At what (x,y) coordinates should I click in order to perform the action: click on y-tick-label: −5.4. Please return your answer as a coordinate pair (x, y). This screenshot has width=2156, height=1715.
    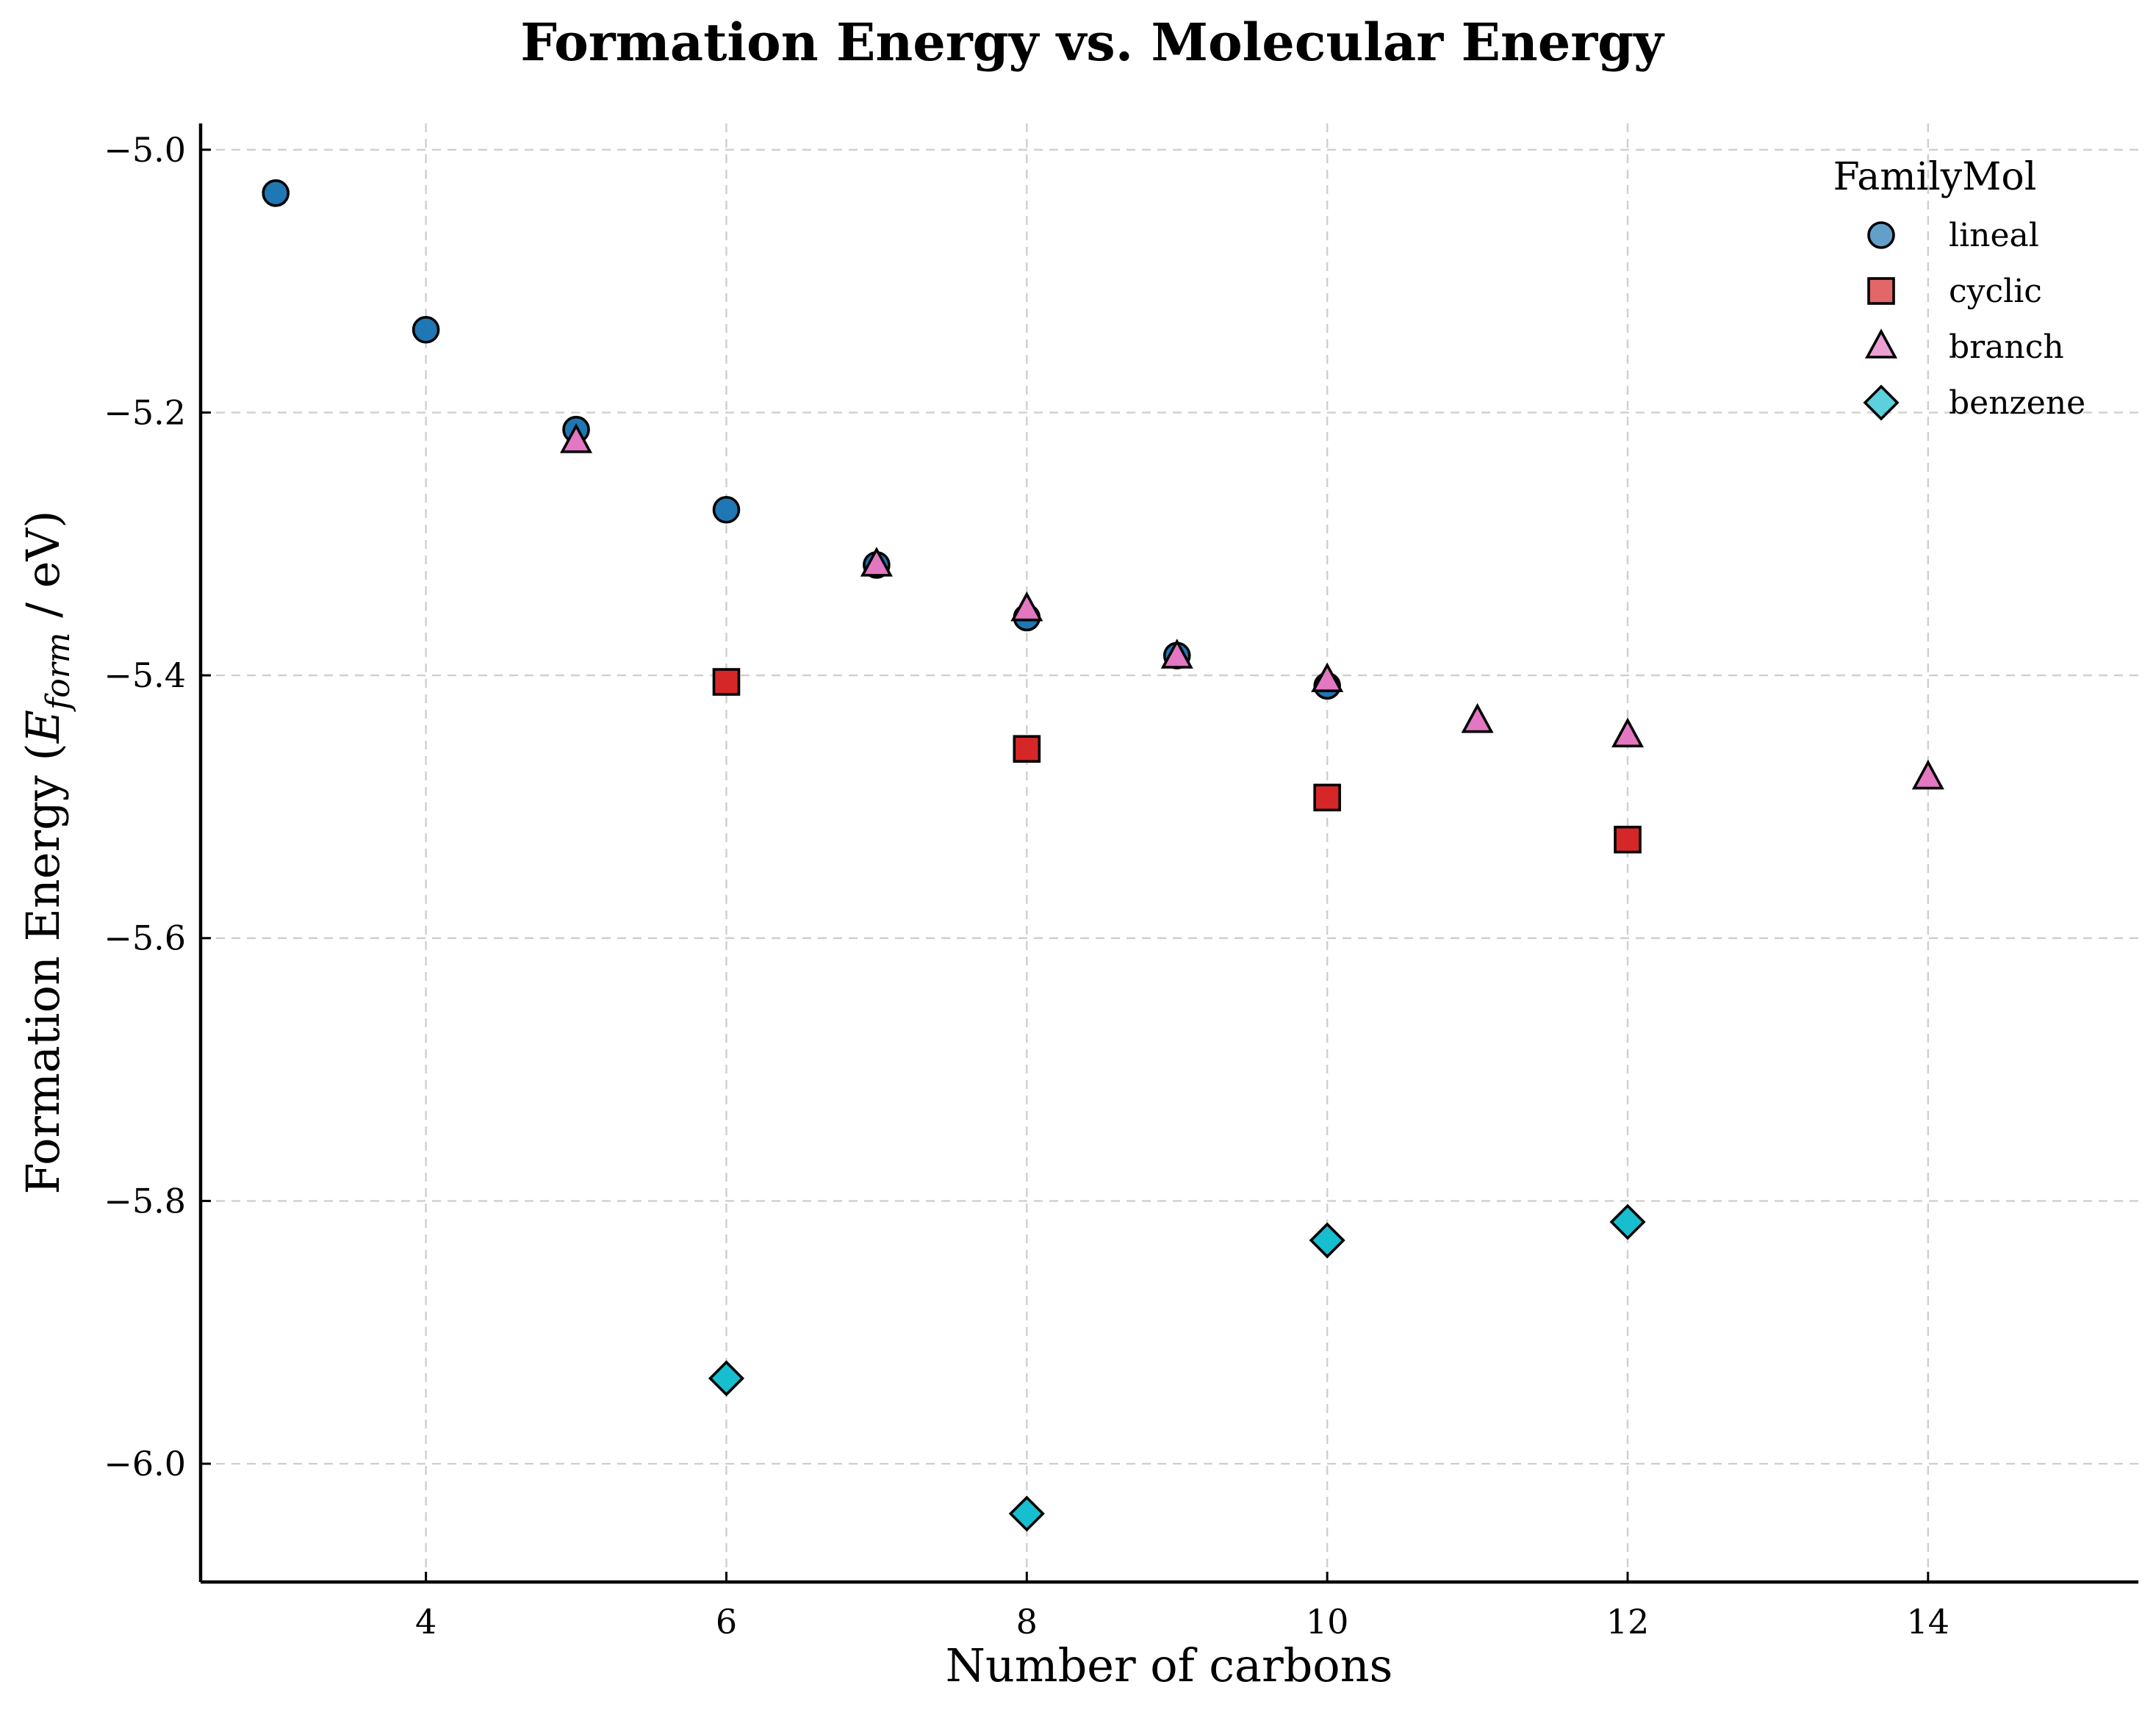
    Looking at the image, I should click on (145, 675).